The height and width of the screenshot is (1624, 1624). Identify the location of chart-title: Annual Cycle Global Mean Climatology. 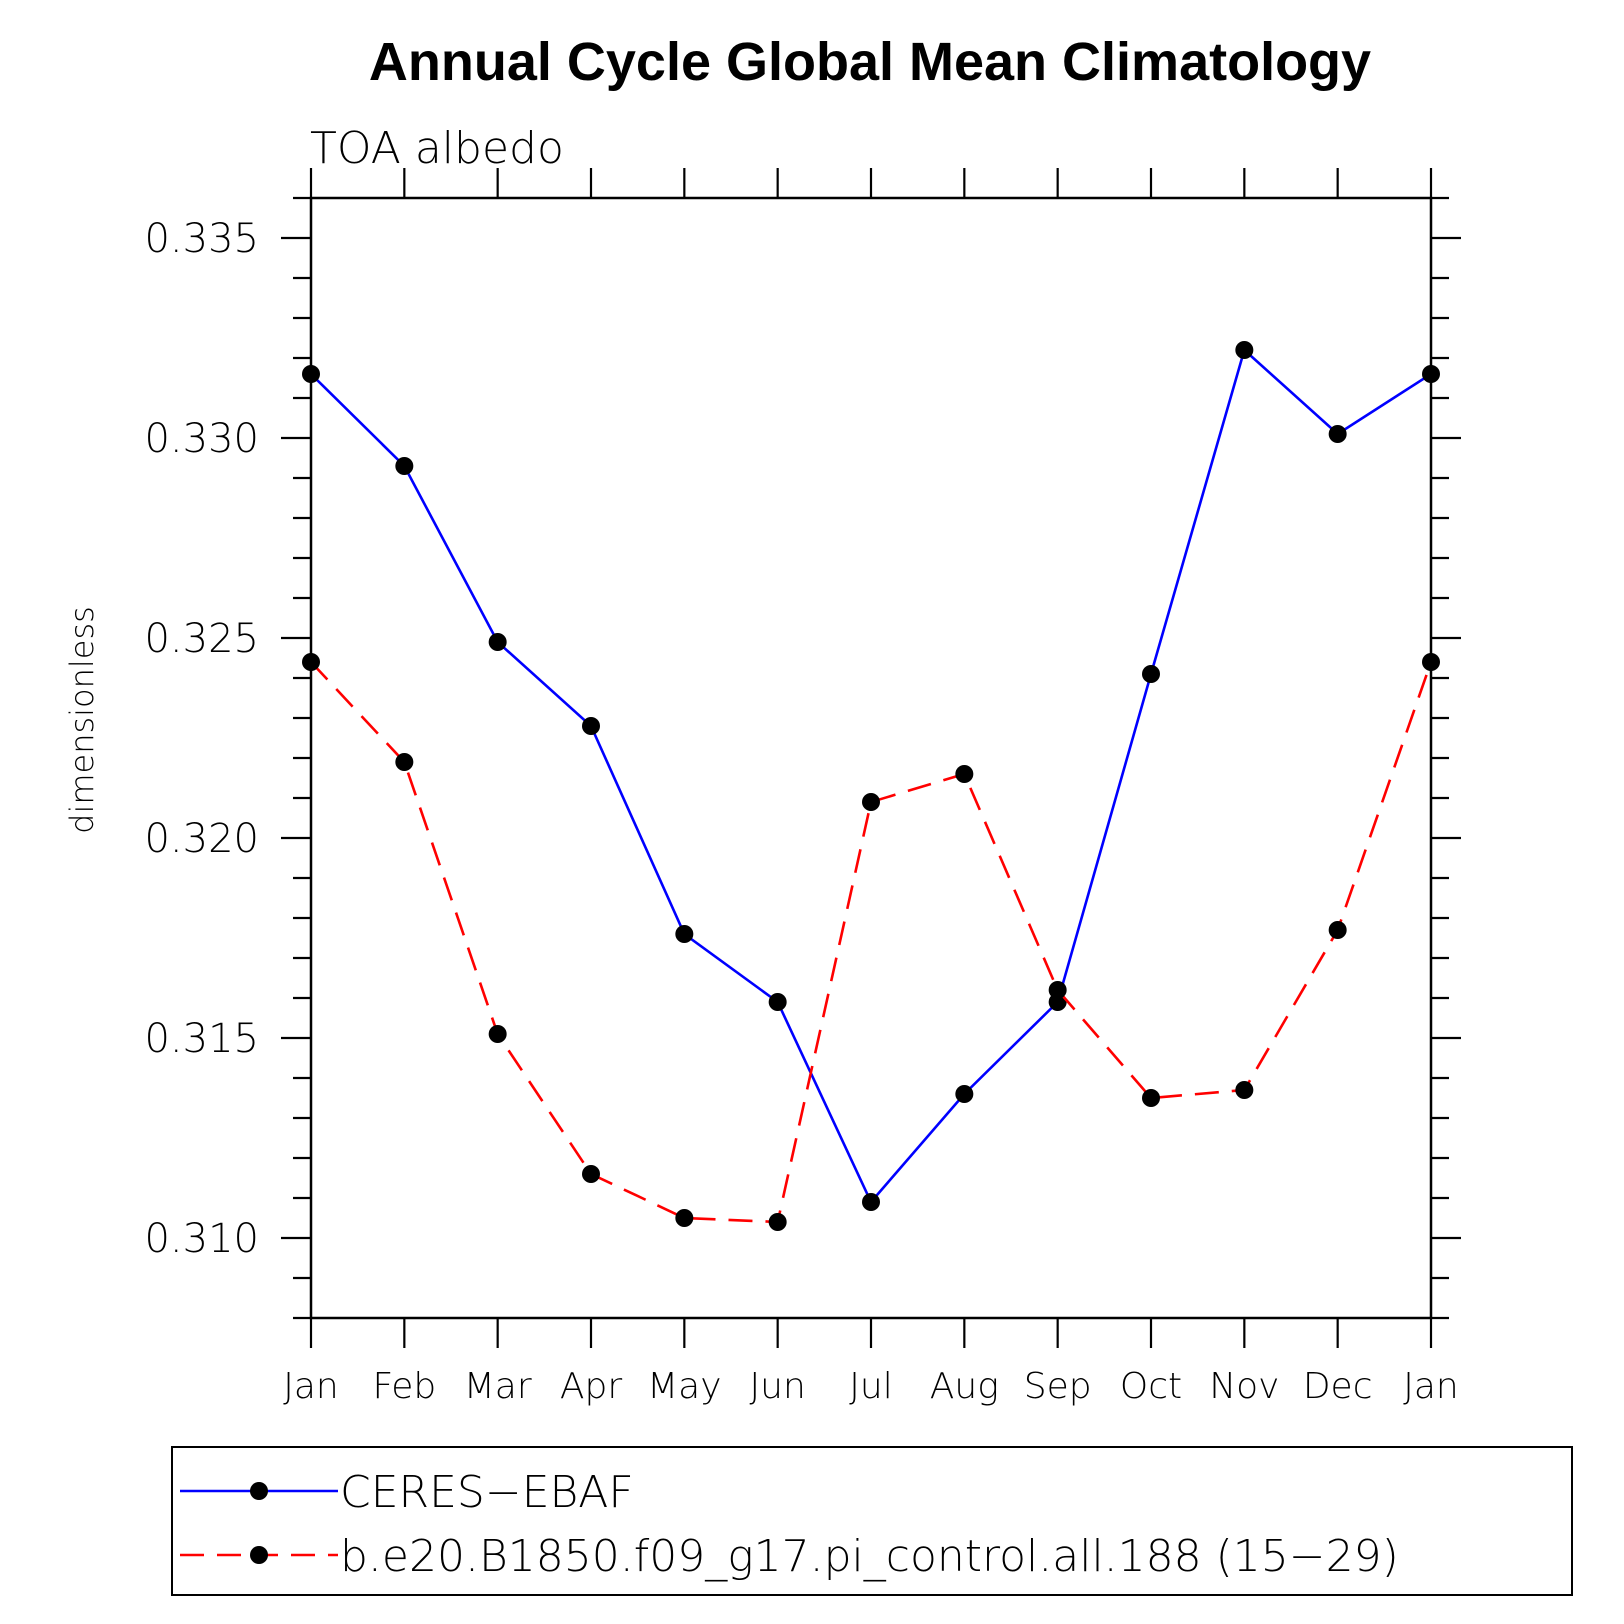
(870, 62).